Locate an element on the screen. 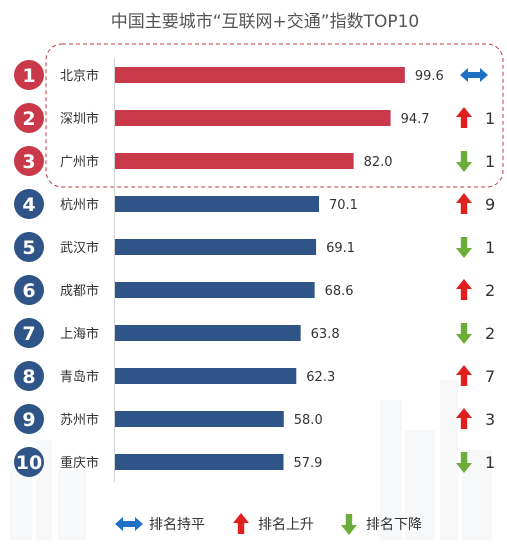  bar-row: 3 广州市 82.0 1 is located at coordinates (254, 161).